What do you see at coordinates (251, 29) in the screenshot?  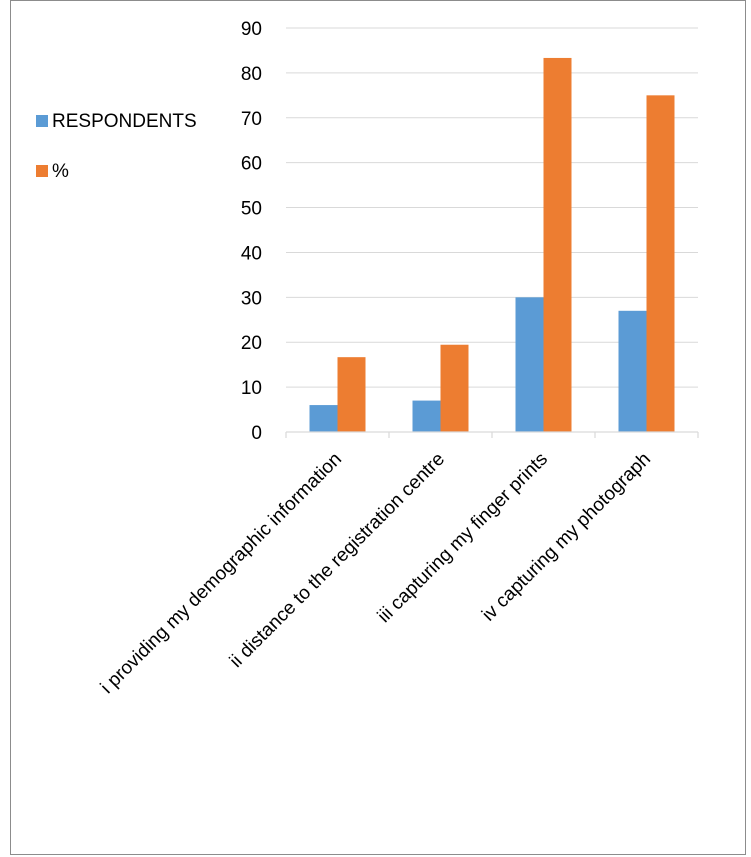 I see `y-tick-label: 90` at bounding box center [251, 29].